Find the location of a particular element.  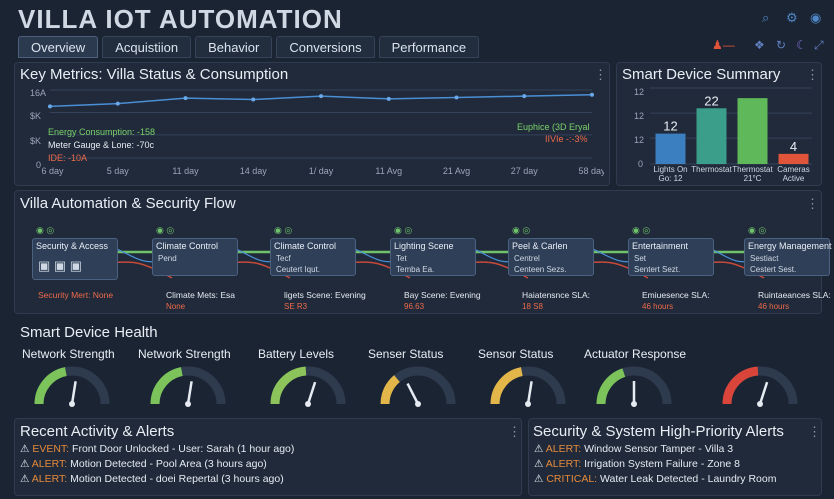

x-tick-label: 1/ day is located at coordinates (321, 171).